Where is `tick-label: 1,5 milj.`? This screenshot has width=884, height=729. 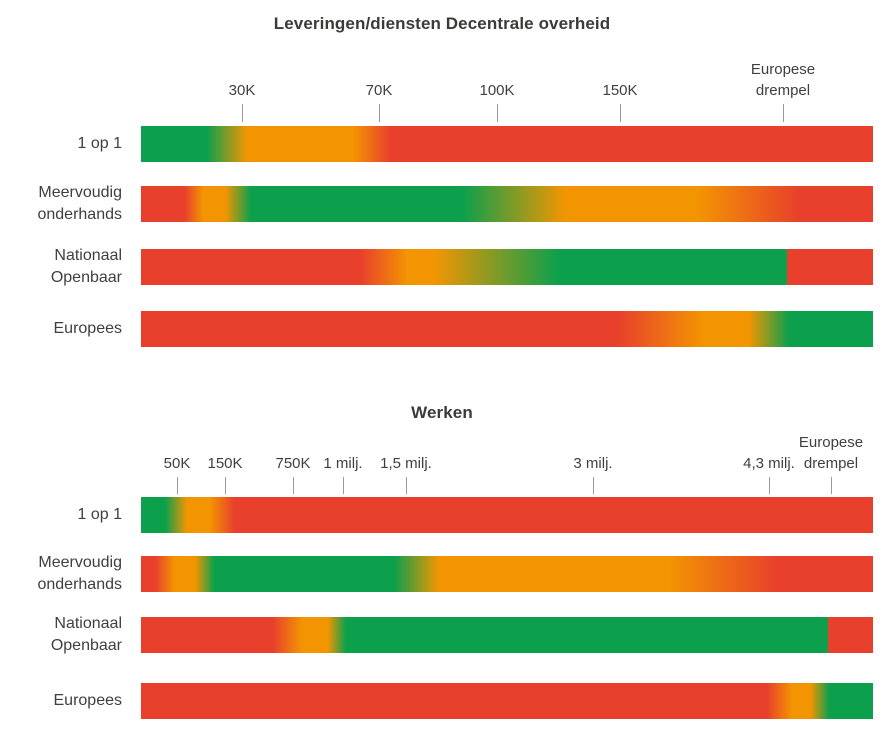
tick-label: 1,5 milj. is located at coordinates (406, 463).